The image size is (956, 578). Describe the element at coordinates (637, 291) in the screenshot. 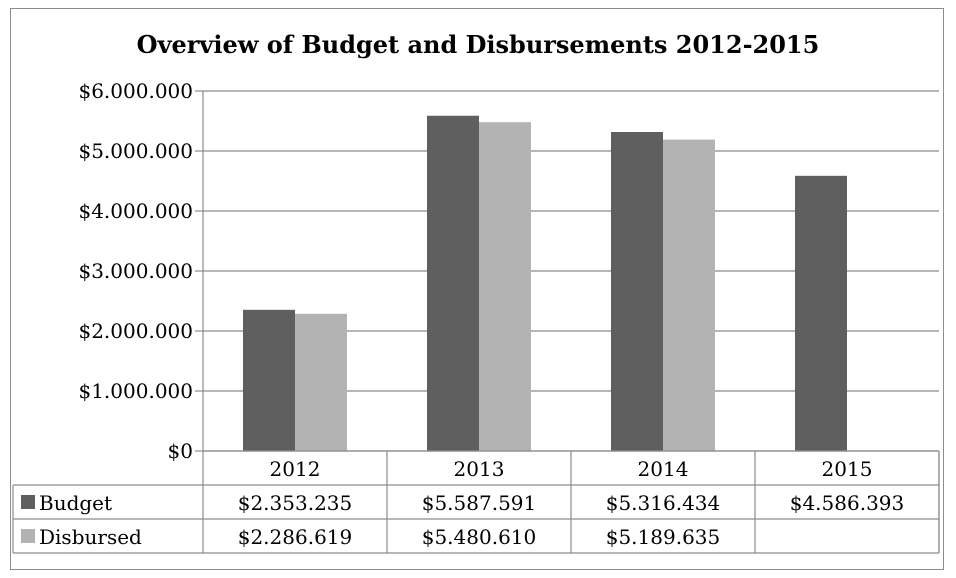

I see `bar-budget-2014` at that location.